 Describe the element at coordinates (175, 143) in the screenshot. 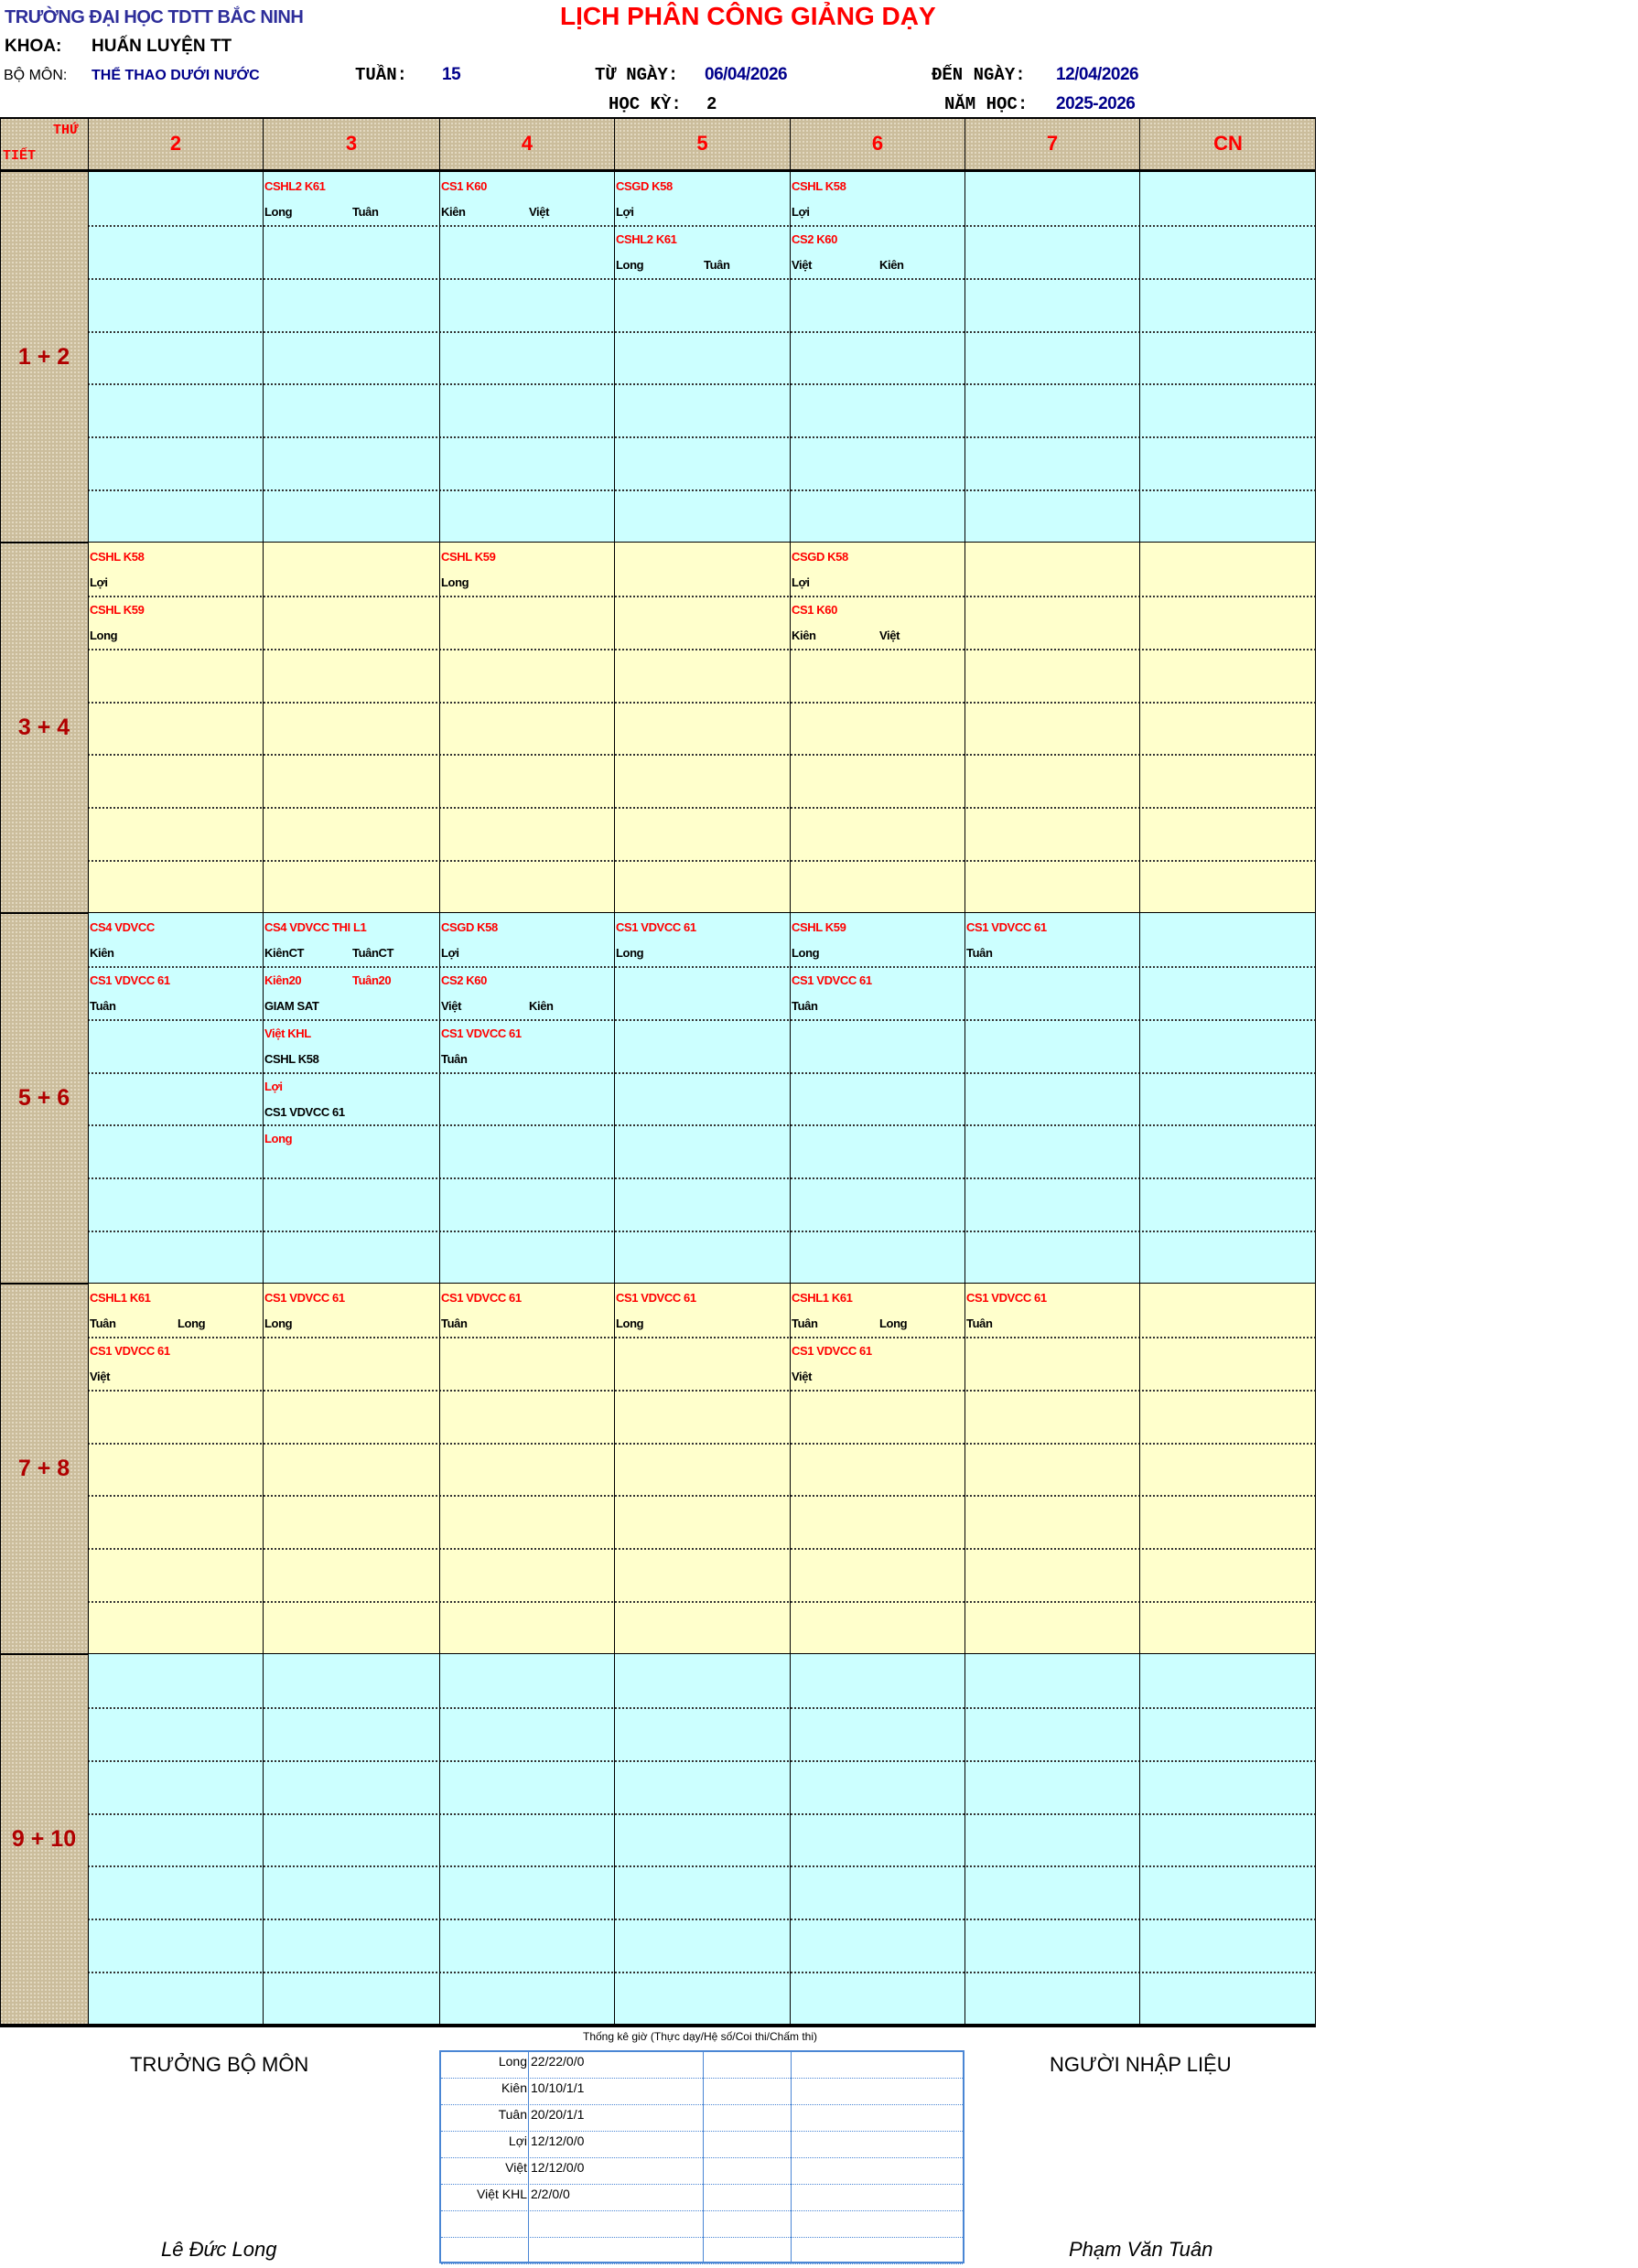

I see `day-header-2: 2` at that location.